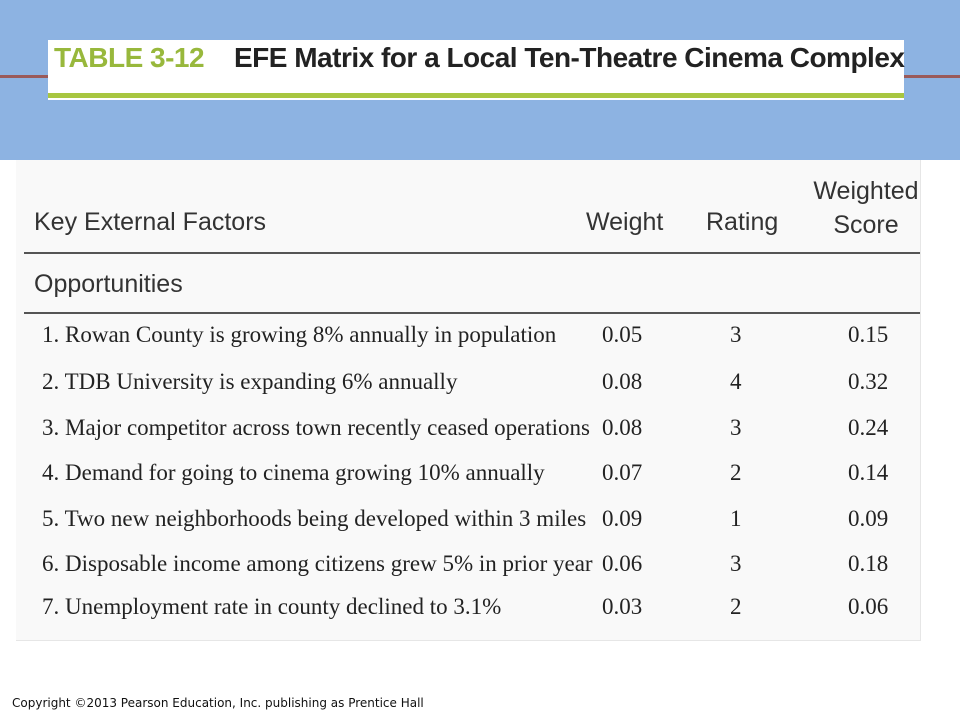 This screenshot has width=960, height=720. I want to click on header-weighted-score: Weighted Score, so click(866, 208).